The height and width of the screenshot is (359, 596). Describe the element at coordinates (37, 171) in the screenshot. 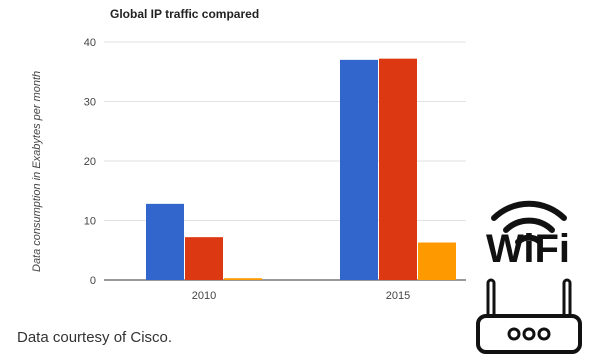

I see `y-axis-label: Data consumption in Exabytes per month` at that location.